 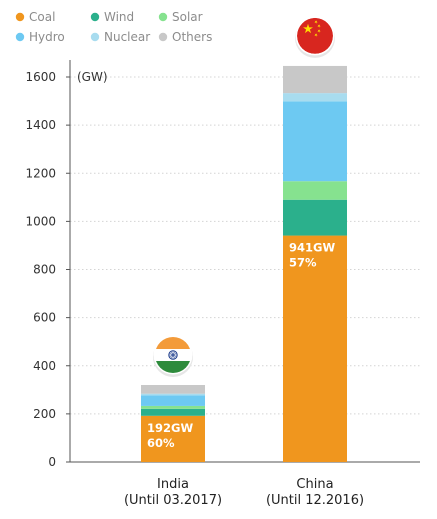 What do you see at coordinates (187, 17) in the screenshot?
I see `legend-label-solar: Solar` at bounding box center [187, 17].